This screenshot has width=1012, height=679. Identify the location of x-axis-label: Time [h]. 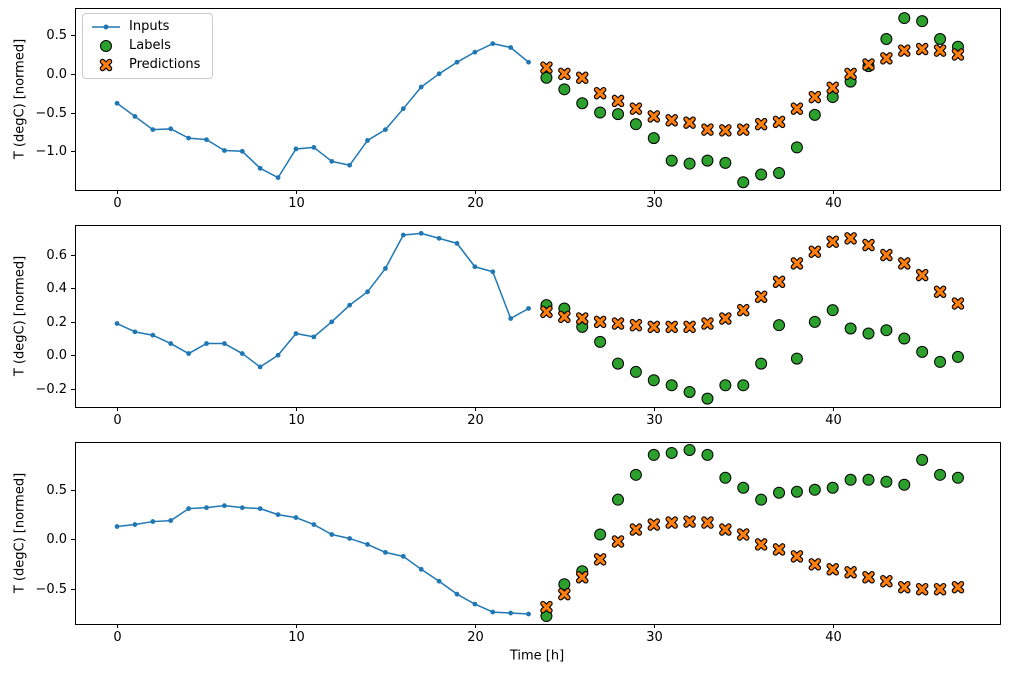
(537, 656).